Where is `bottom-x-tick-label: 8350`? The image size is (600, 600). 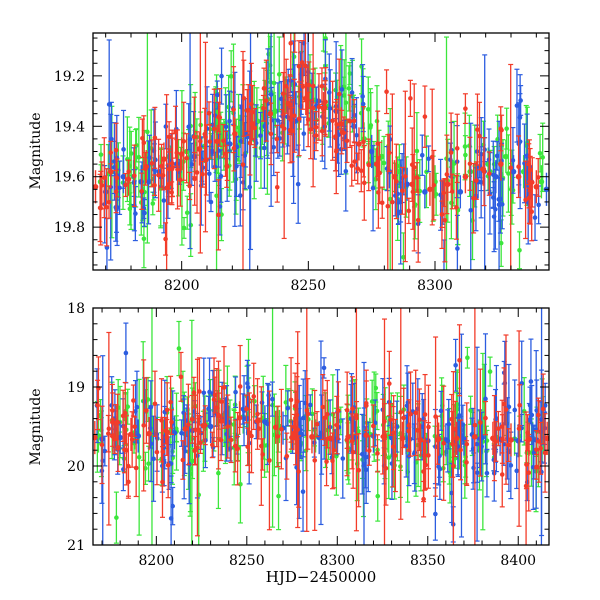 bottom-x-tick-label: 8350 is located at coordinates (428, 561).